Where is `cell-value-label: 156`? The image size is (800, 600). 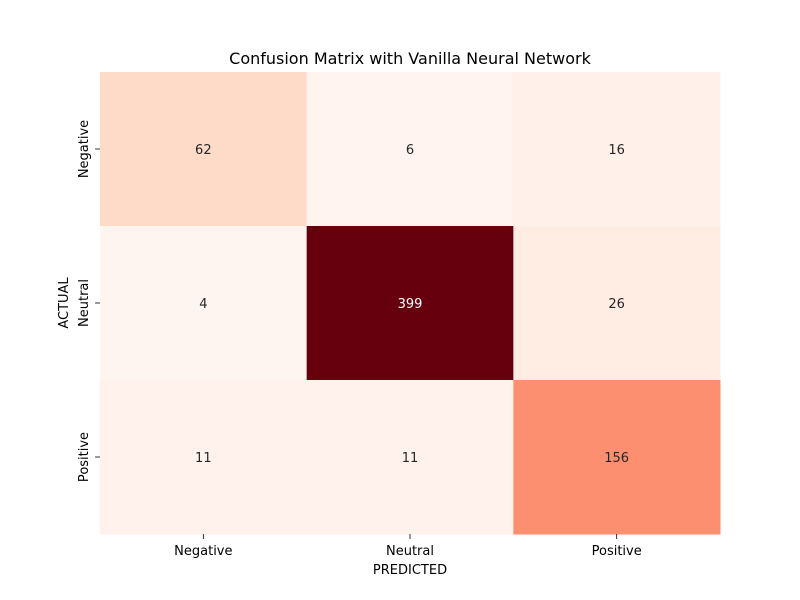
cell-value-label: 156 is located at coordinates (616, 458).